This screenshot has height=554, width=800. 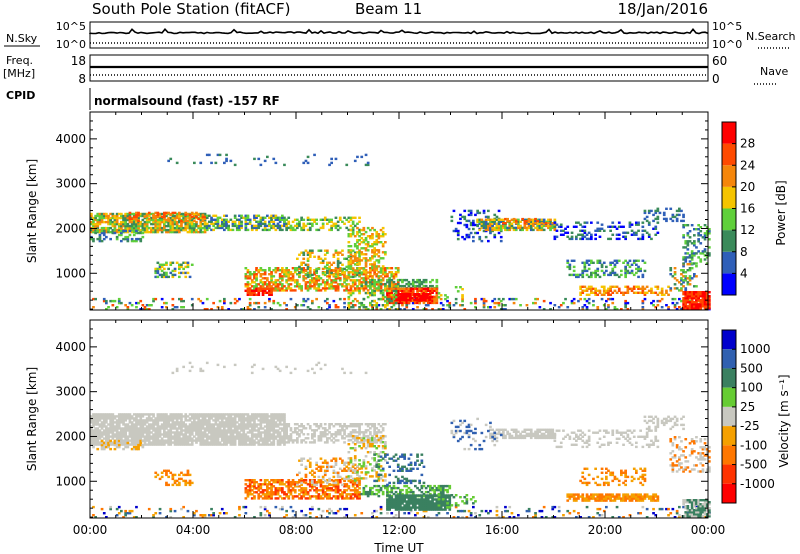 I want to click on freq-unit-label: [MHz], so click(x=19, y=73).